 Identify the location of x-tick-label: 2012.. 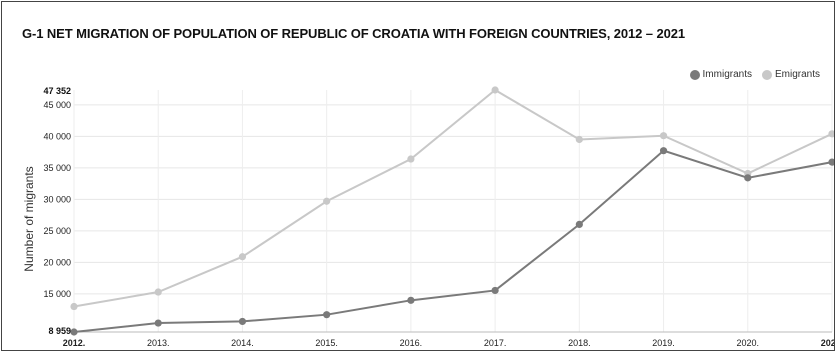
(74, 343).